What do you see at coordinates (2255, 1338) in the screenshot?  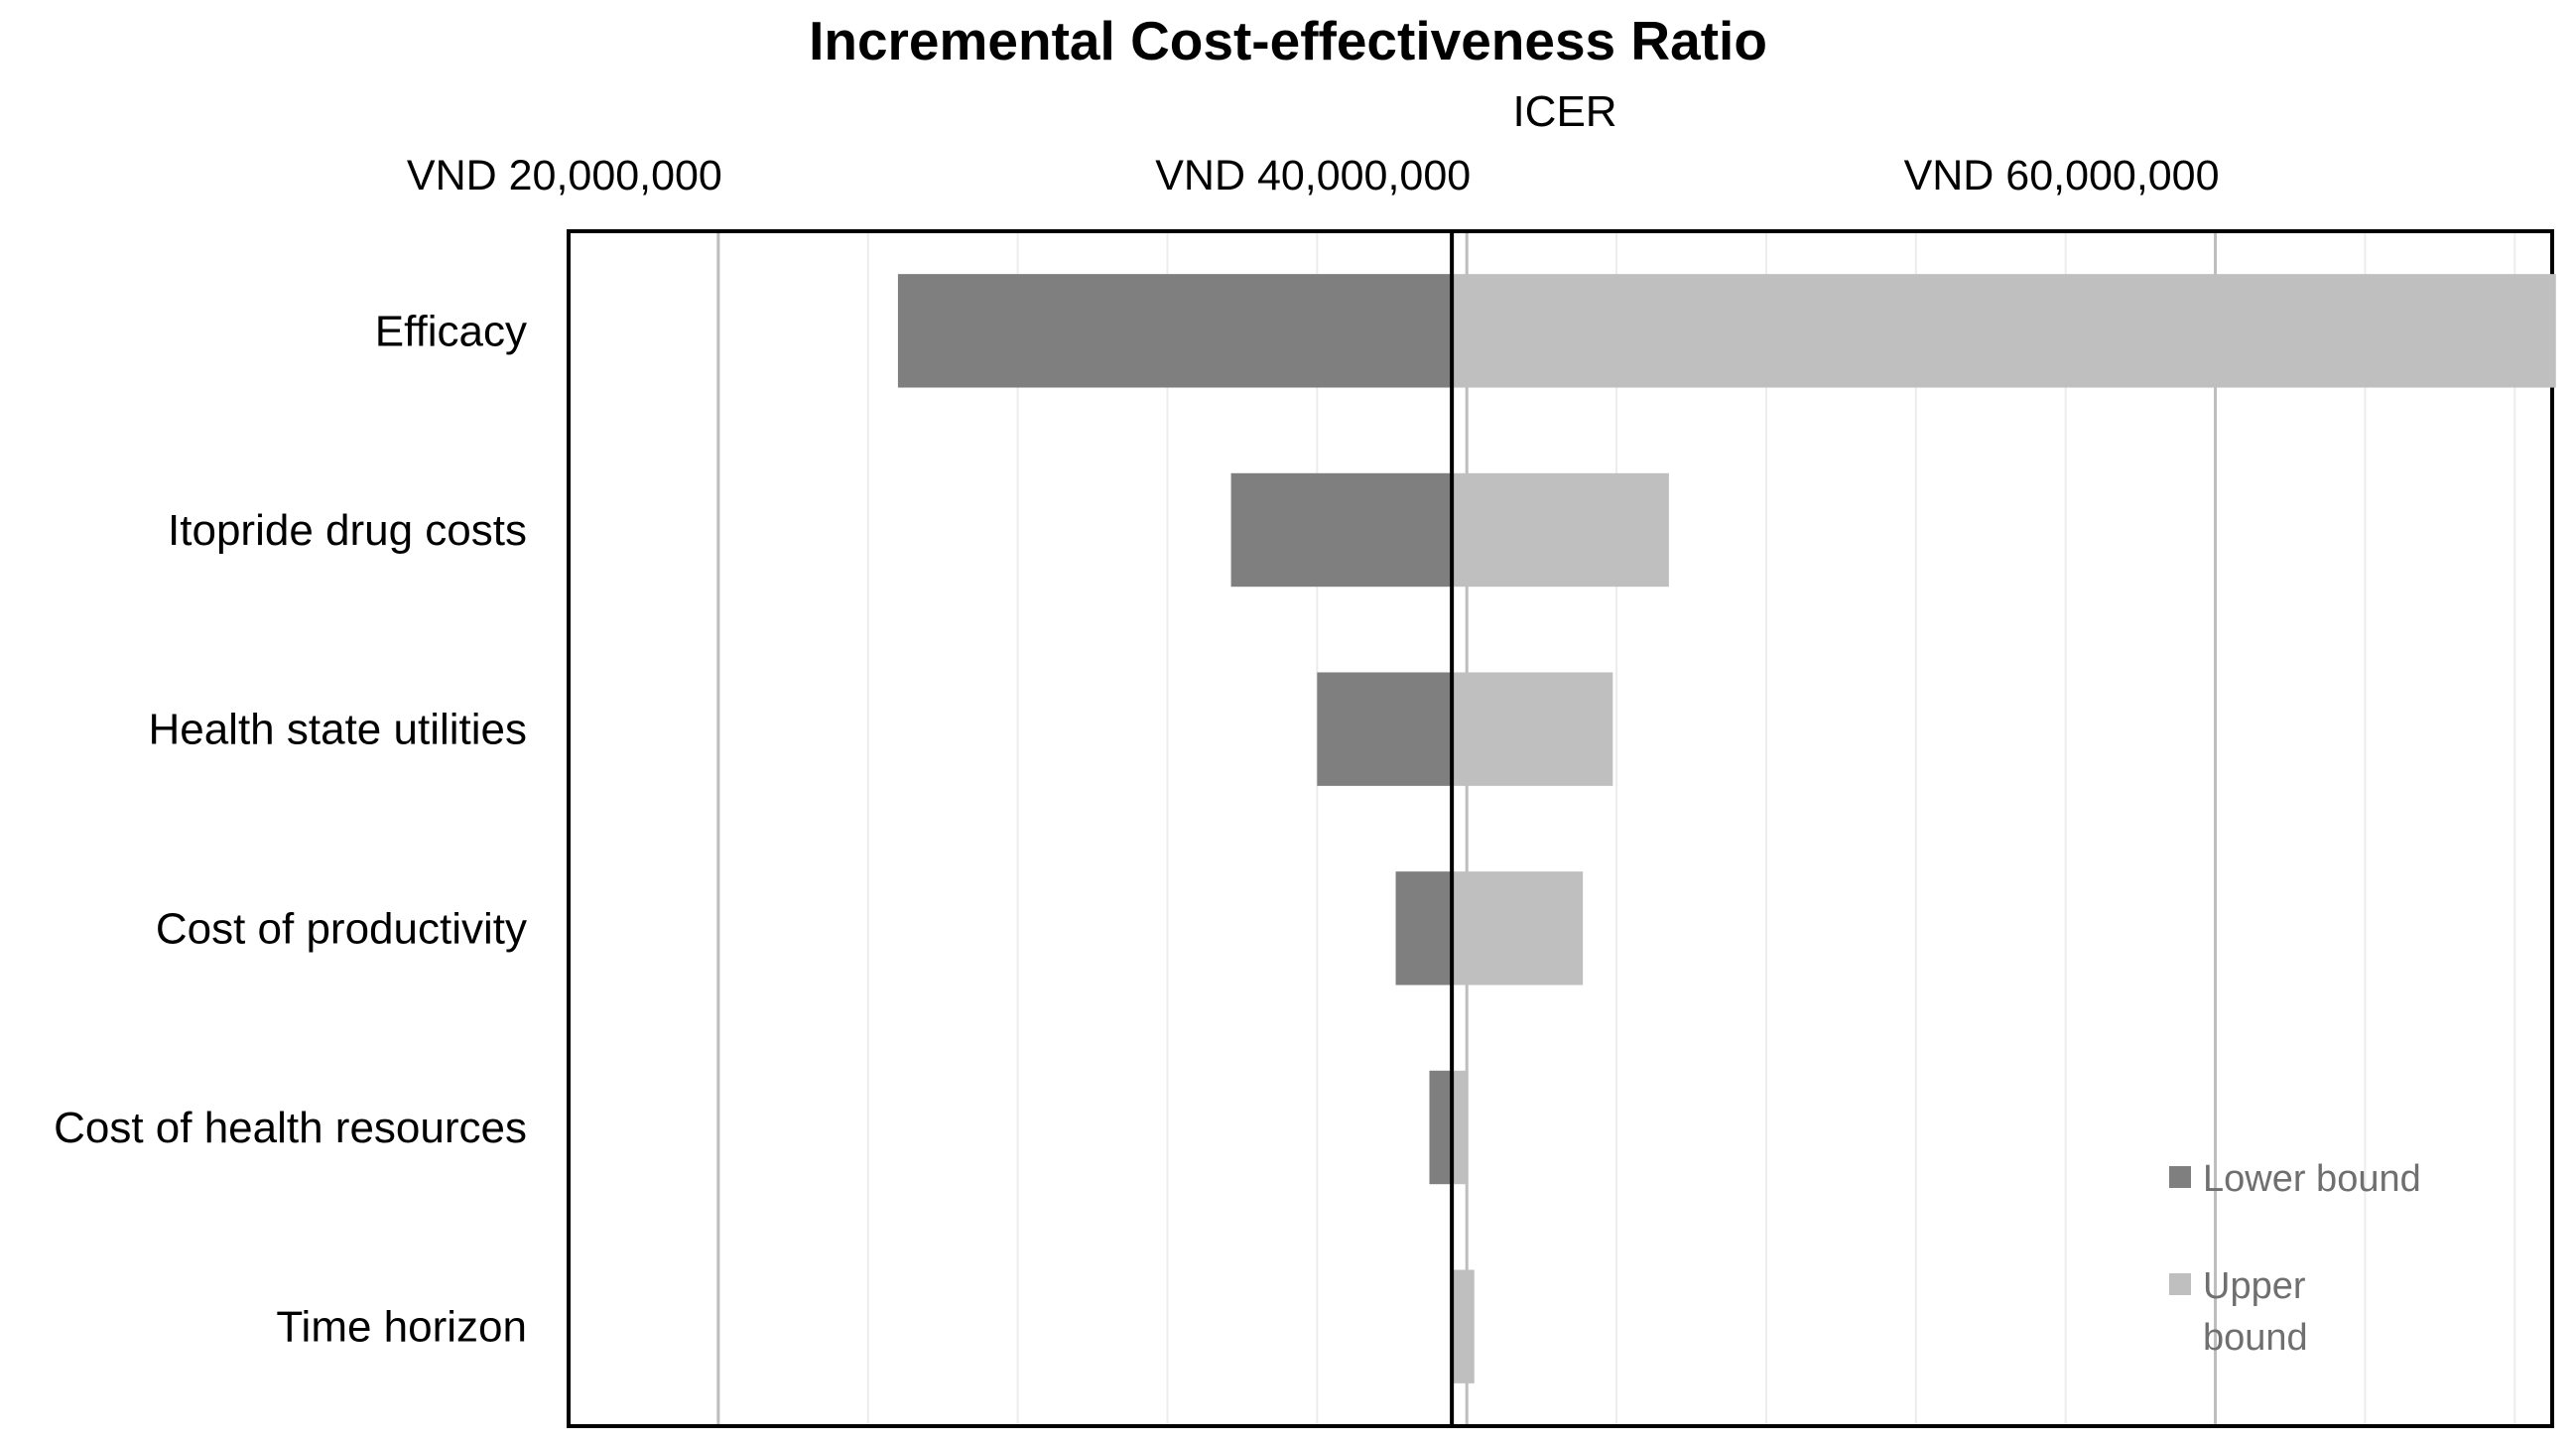 I see `legend-label-upper-bound-line-2: bound` at bounding box center [2255, 1338].